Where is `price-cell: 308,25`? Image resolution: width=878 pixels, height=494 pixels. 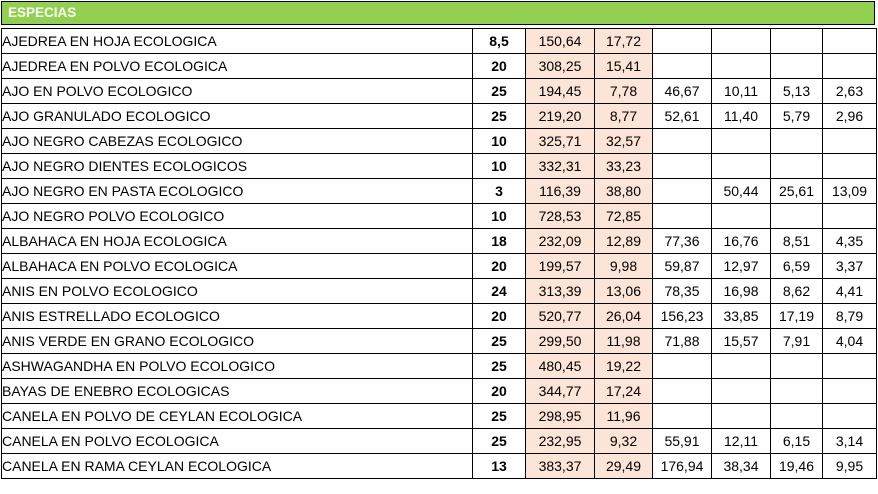 price-cell: 308,25 is located at coordinates (560, 66).